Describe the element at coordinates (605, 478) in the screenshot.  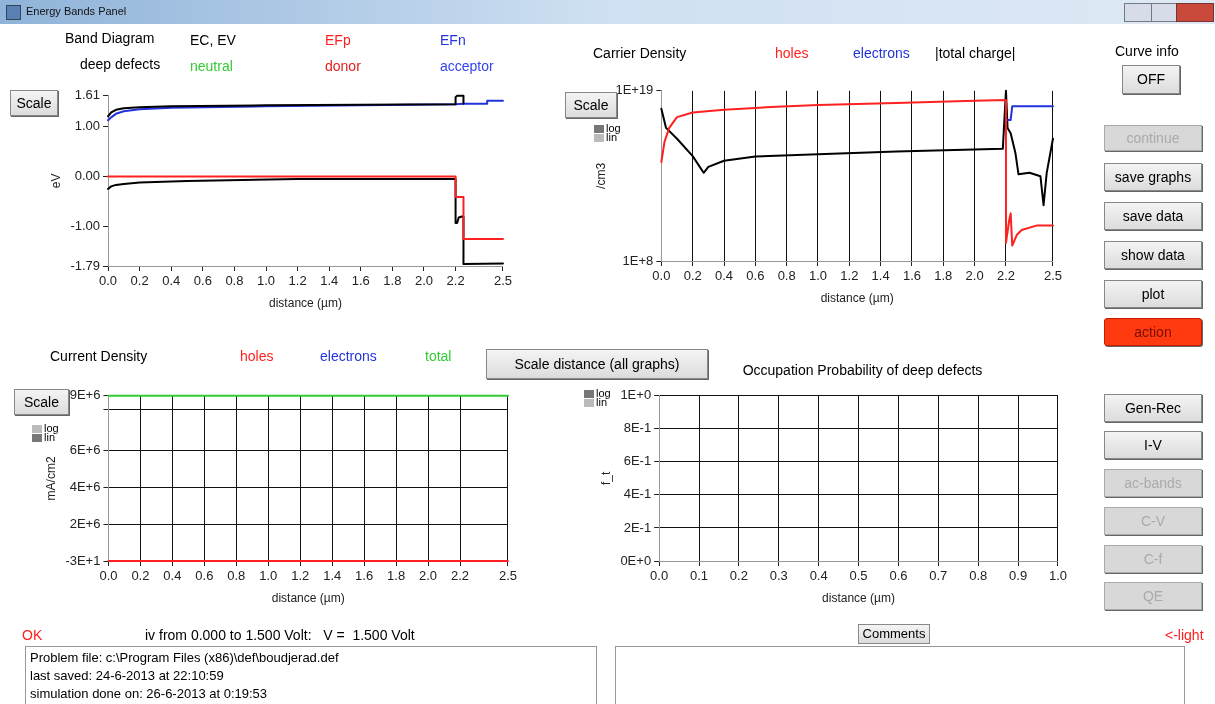
I see `y-axis-title: f_t` at that location.